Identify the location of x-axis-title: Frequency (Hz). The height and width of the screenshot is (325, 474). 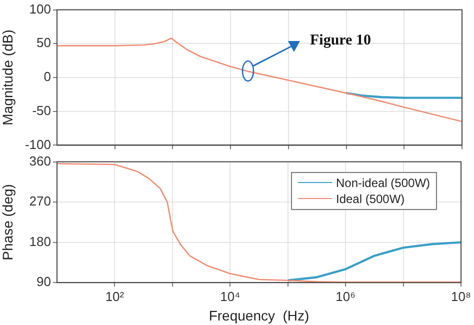
(259, 315).